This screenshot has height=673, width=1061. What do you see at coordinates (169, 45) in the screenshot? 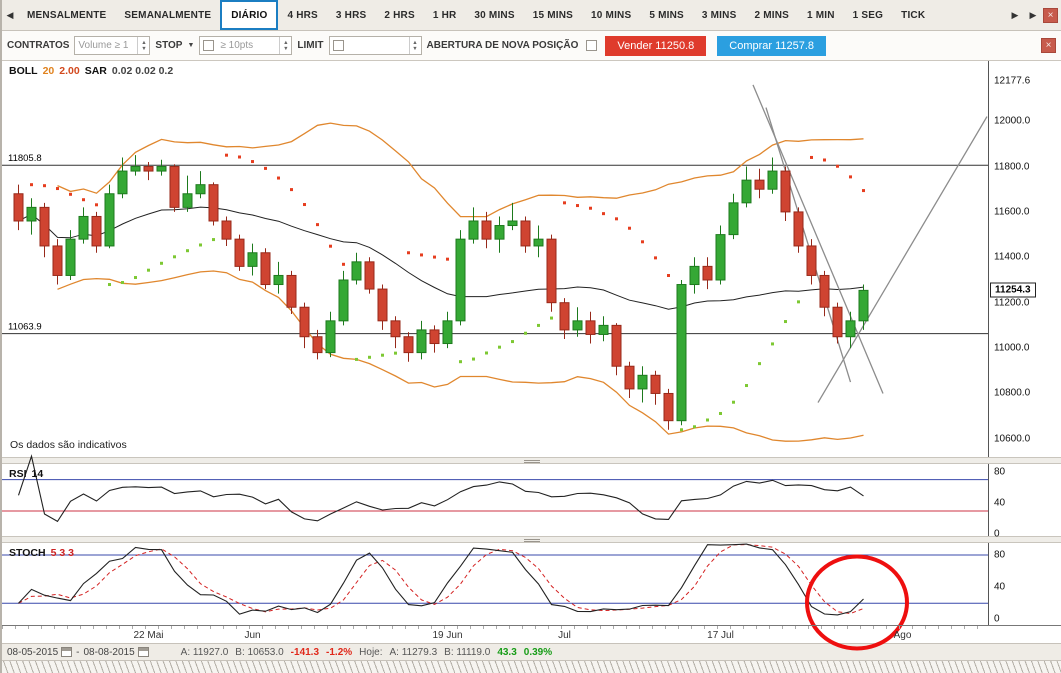
I see `stop-label: STOP` at bounding box center [169, 45].